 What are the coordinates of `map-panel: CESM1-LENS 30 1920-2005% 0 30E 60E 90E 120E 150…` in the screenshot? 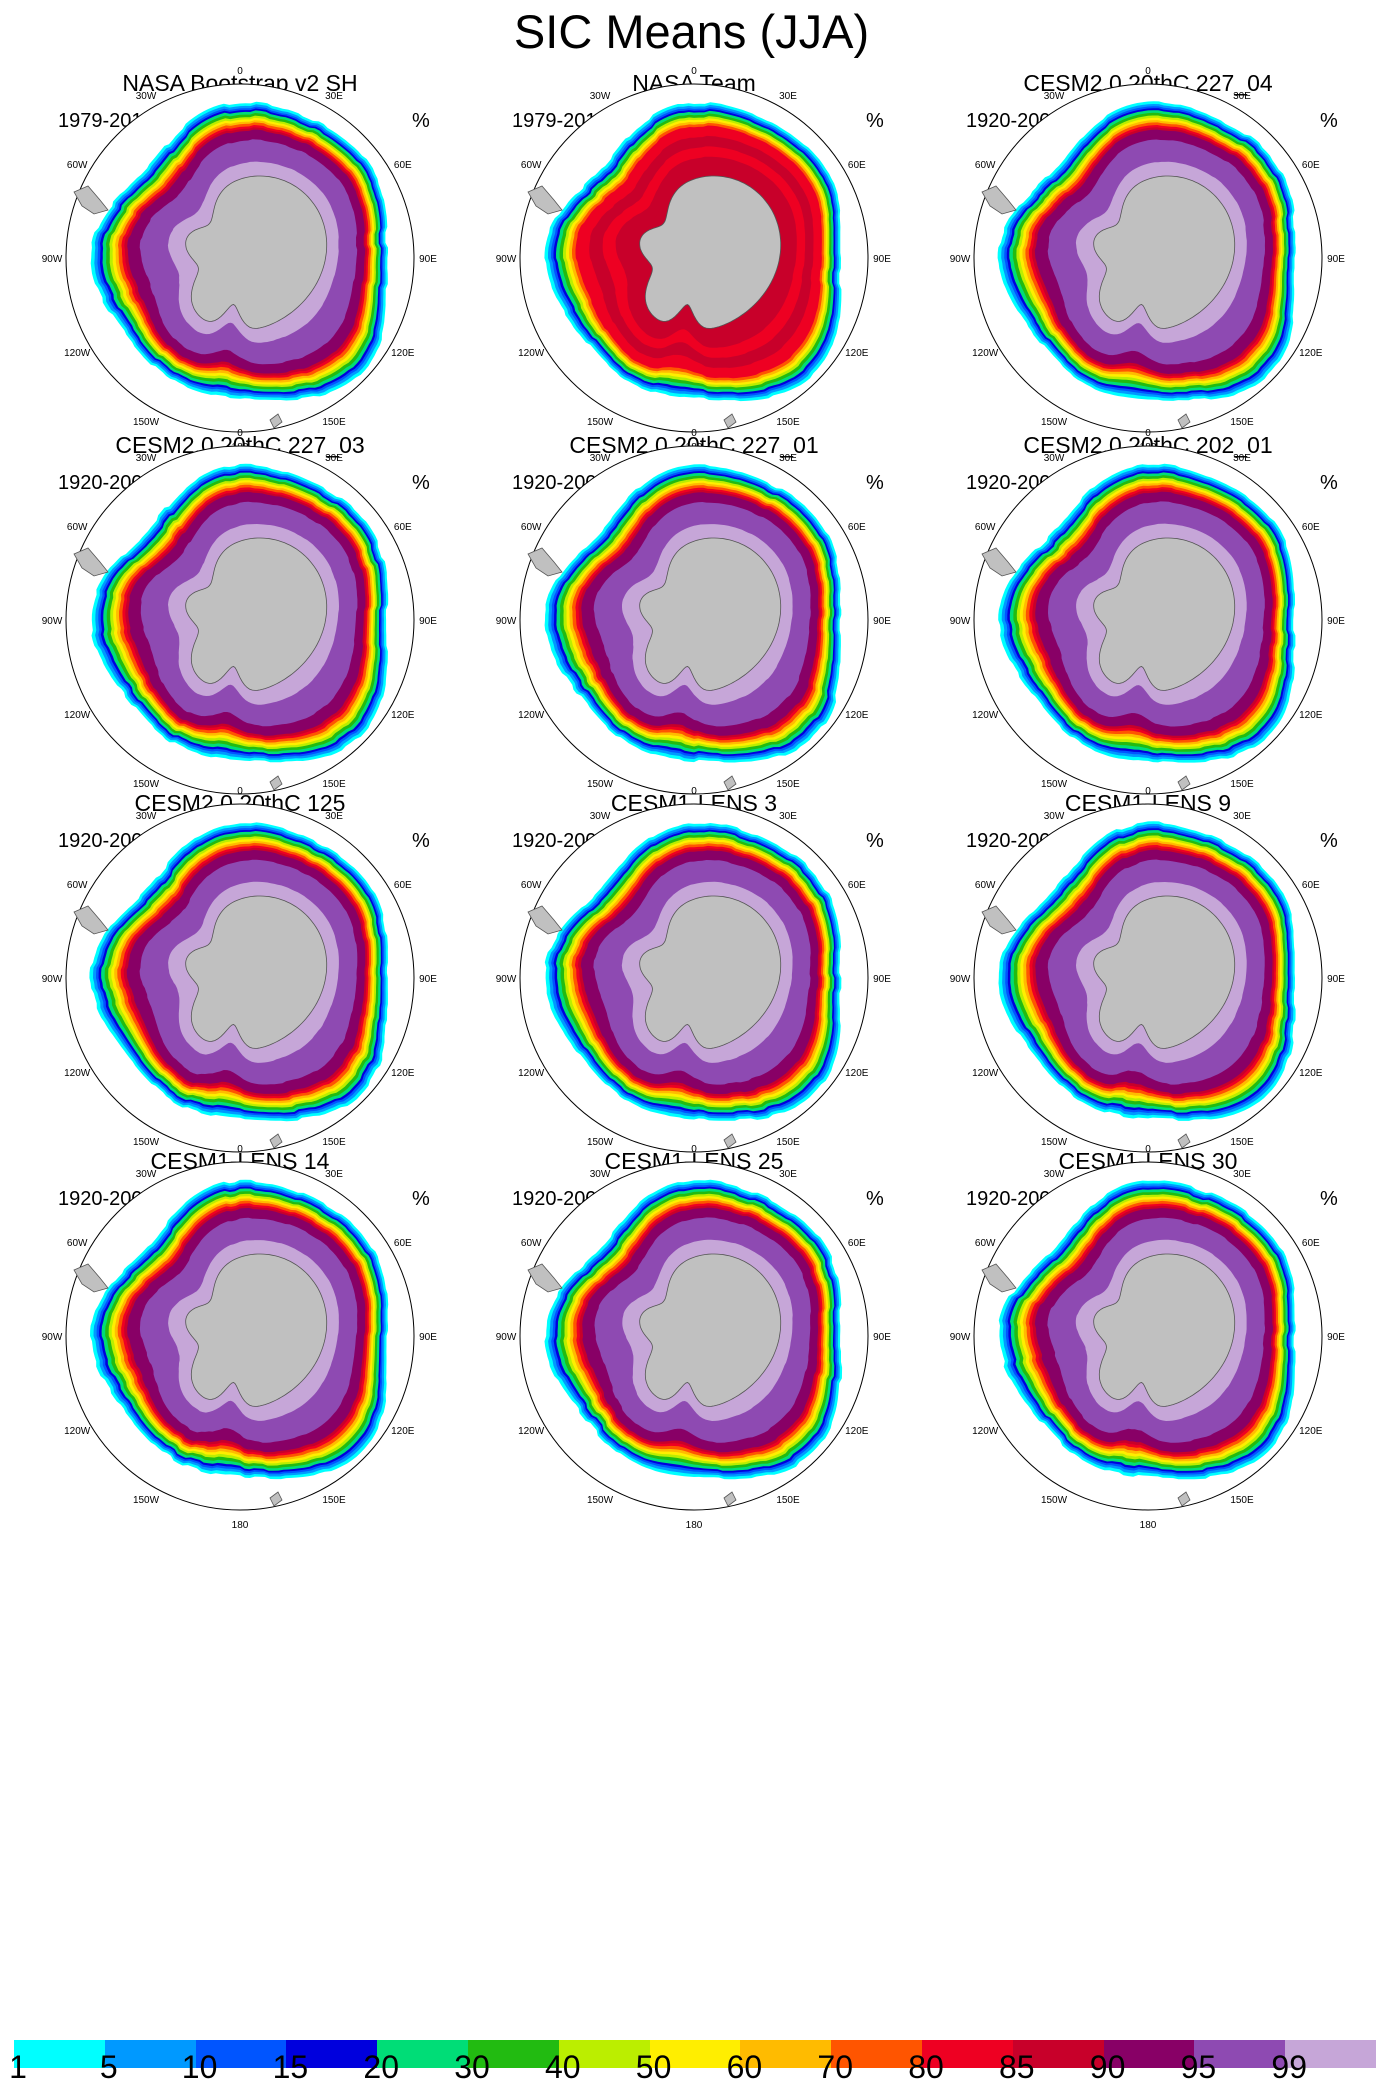 It's located at (1148, 1381).